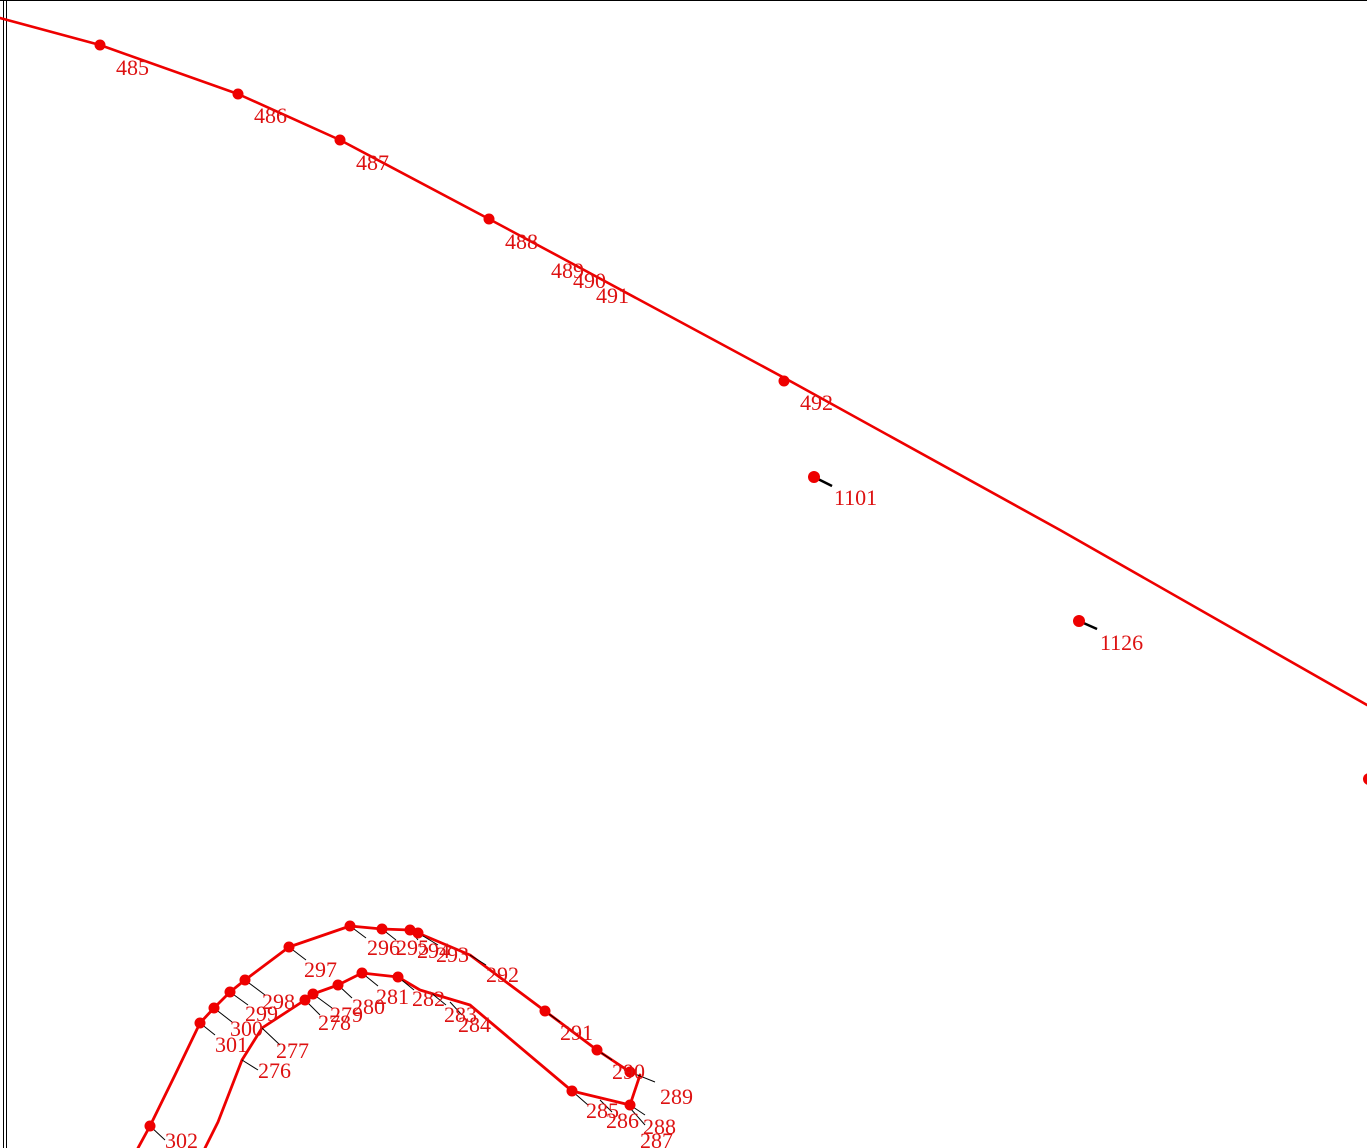  I want to click on point-label-488: 488, so click(521, 241).